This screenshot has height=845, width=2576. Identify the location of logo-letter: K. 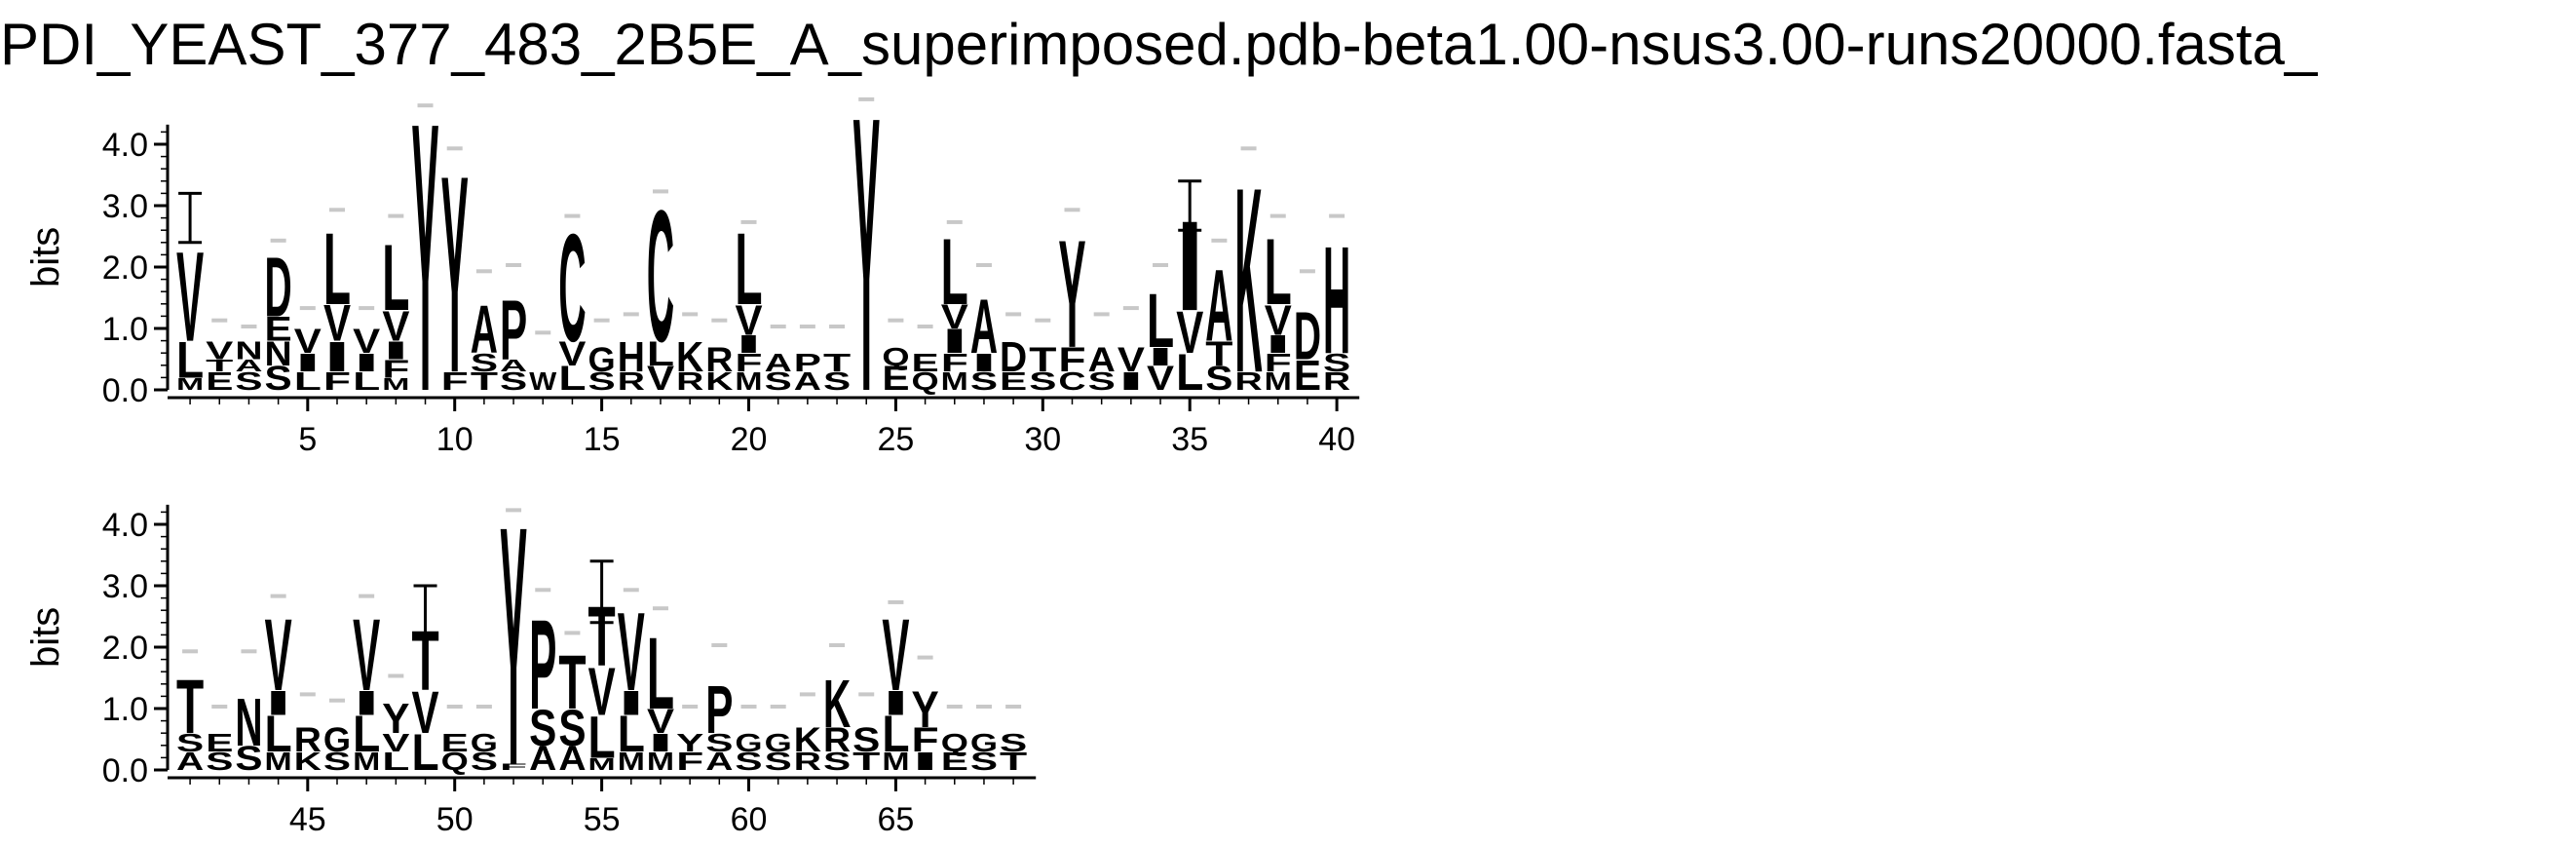
(807, 739).